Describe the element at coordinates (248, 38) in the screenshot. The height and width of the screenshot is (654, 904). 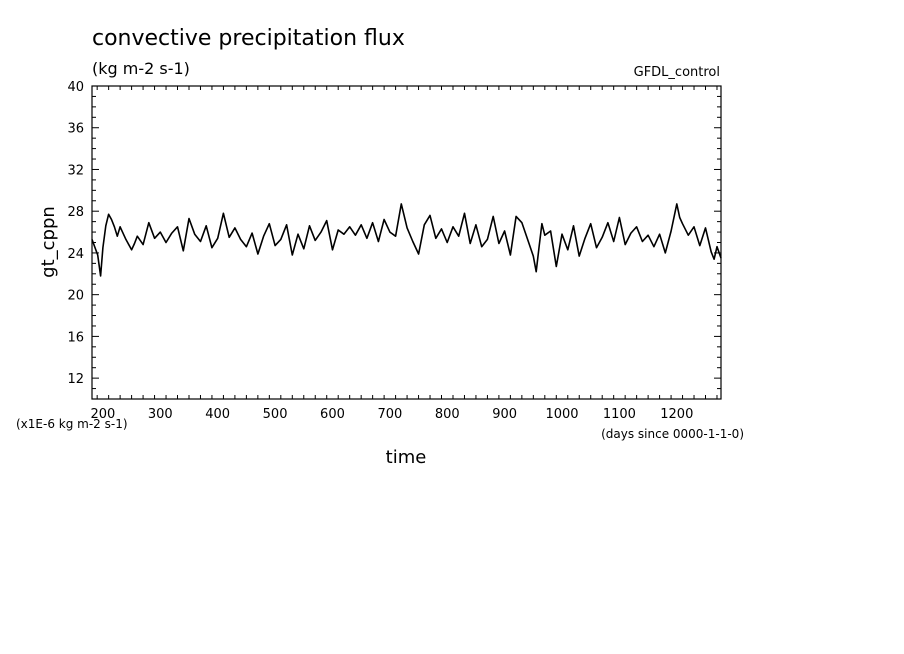
I see `chart-title: convective precipitation flux` at that location.